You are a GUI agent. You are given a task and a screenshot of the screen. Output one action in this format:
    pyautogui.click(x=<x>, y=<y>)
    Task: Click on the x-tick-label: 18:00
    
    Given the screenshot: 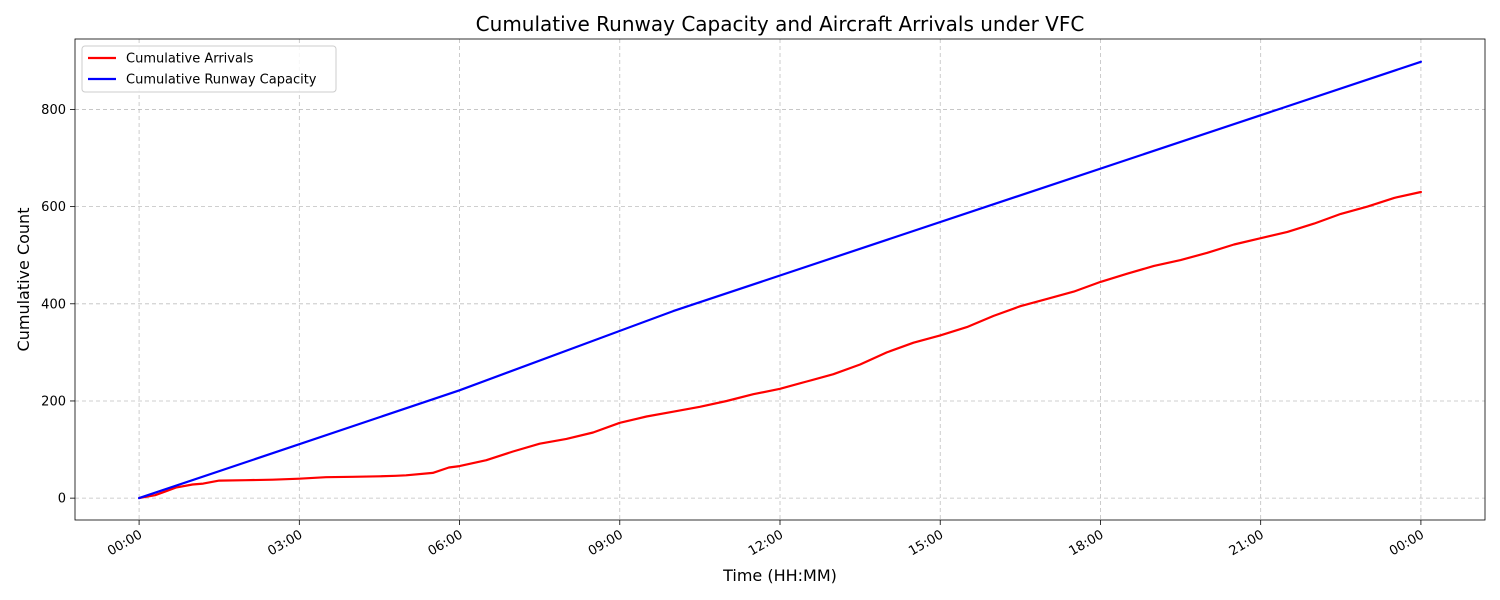 What is the action you would take?
    pyautogui.click(x=1087, y=543)
    